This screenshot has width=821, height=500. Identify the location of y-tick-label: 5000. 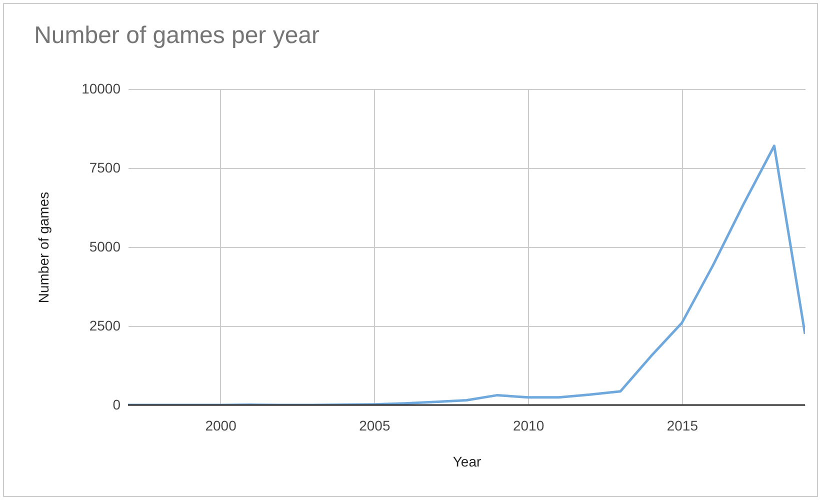
(105, 246).